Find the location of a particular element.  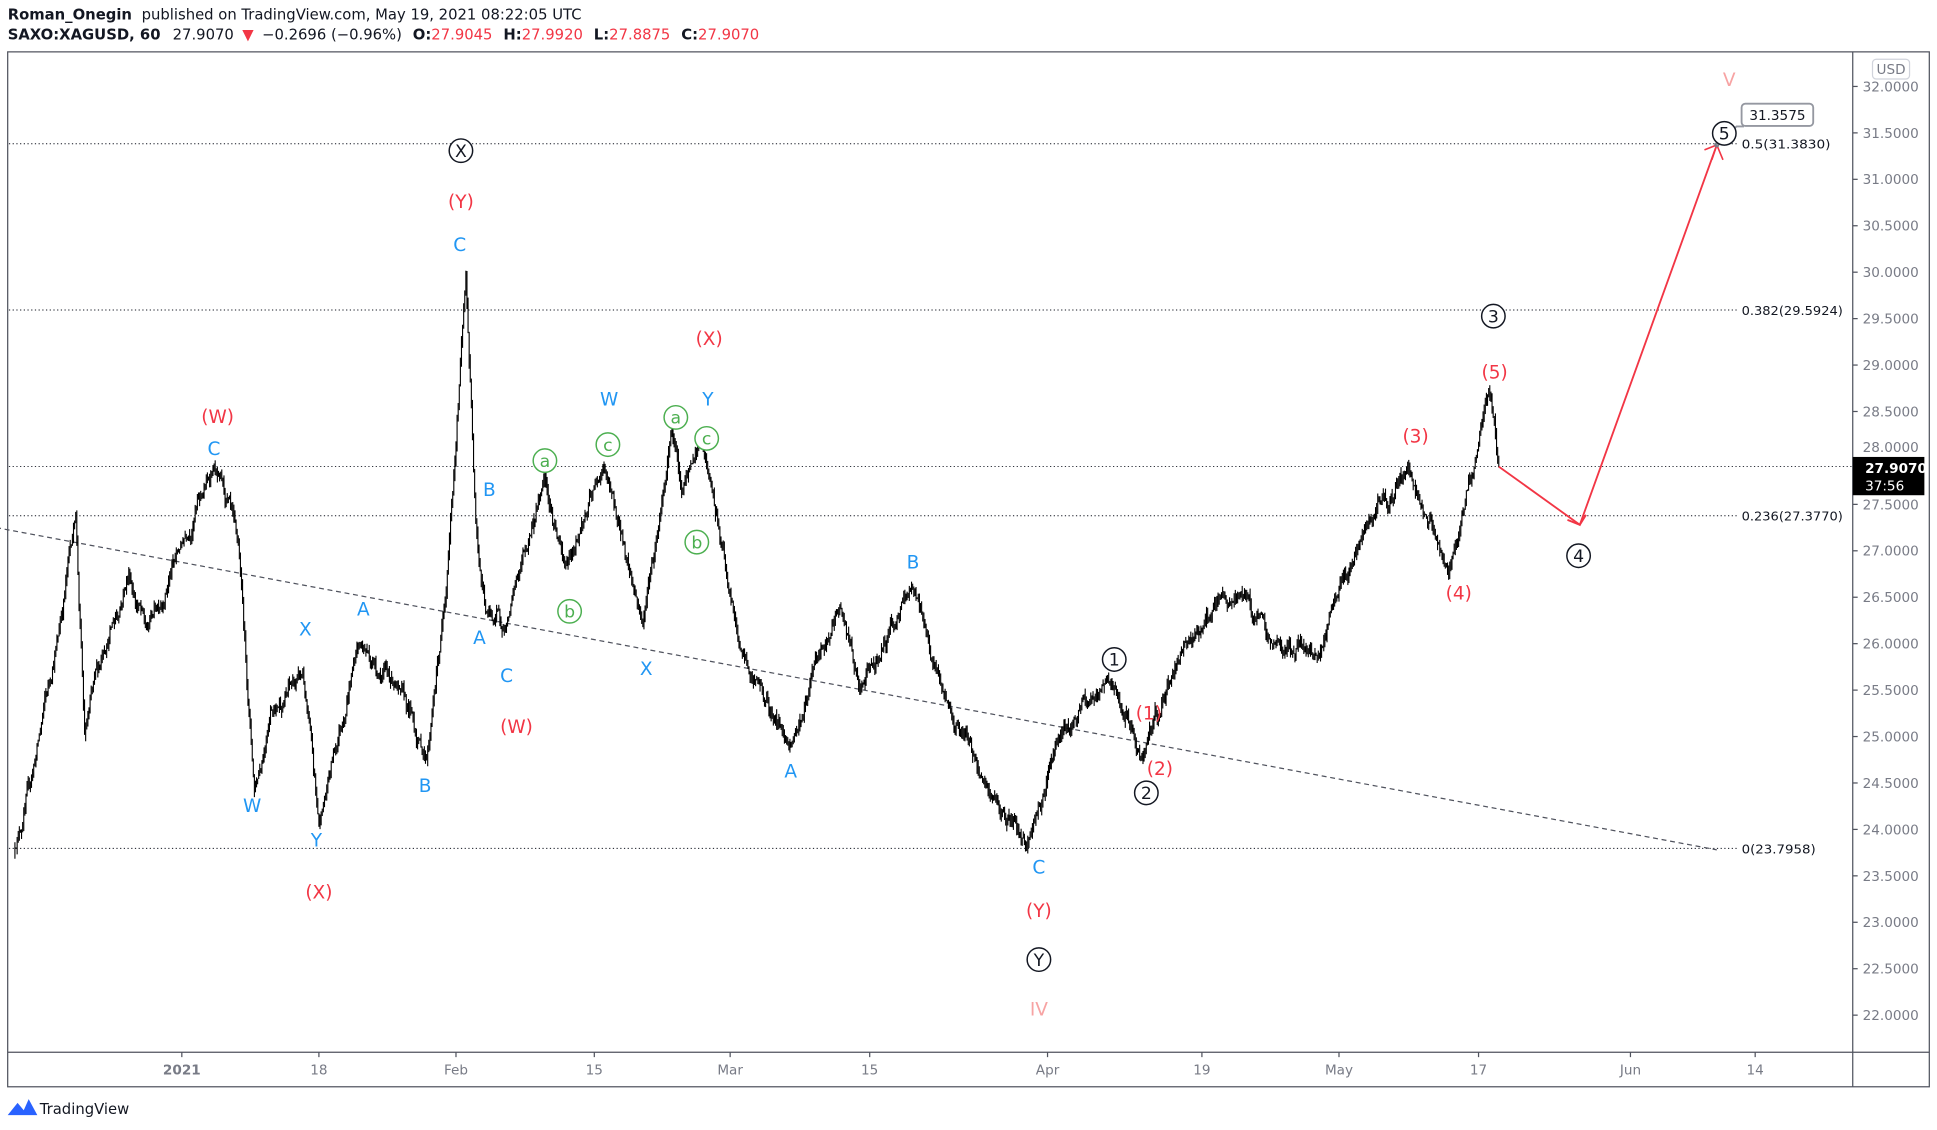

wave-label-text: 1 is located at coordinates (1114, 661).